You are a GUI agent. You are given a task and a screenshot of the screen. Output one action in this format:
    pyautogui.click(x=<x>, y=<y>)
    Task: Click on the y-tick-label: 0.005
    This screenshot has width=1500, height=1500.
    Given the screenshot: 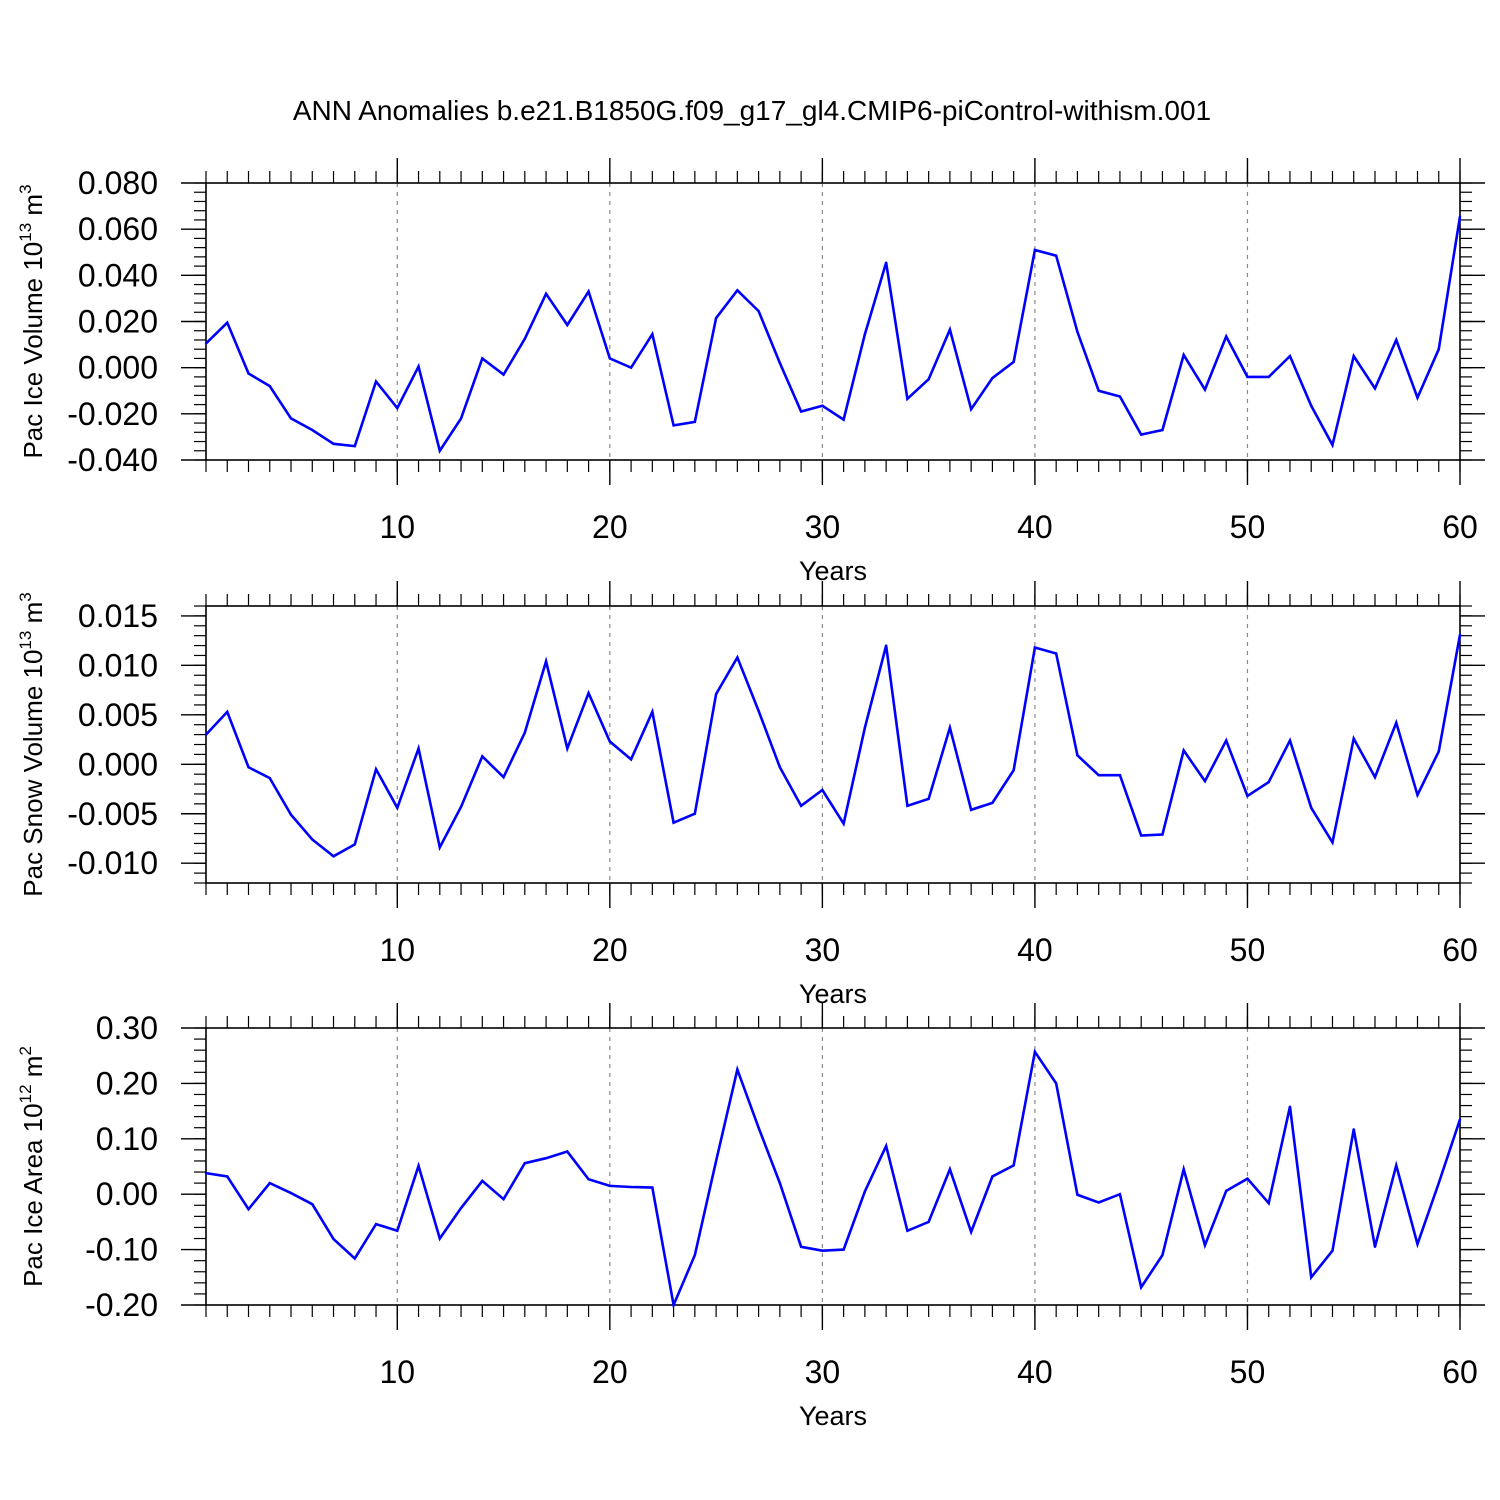 What is the action you would take?
    pyautogui.click(x=118, y=715)
    